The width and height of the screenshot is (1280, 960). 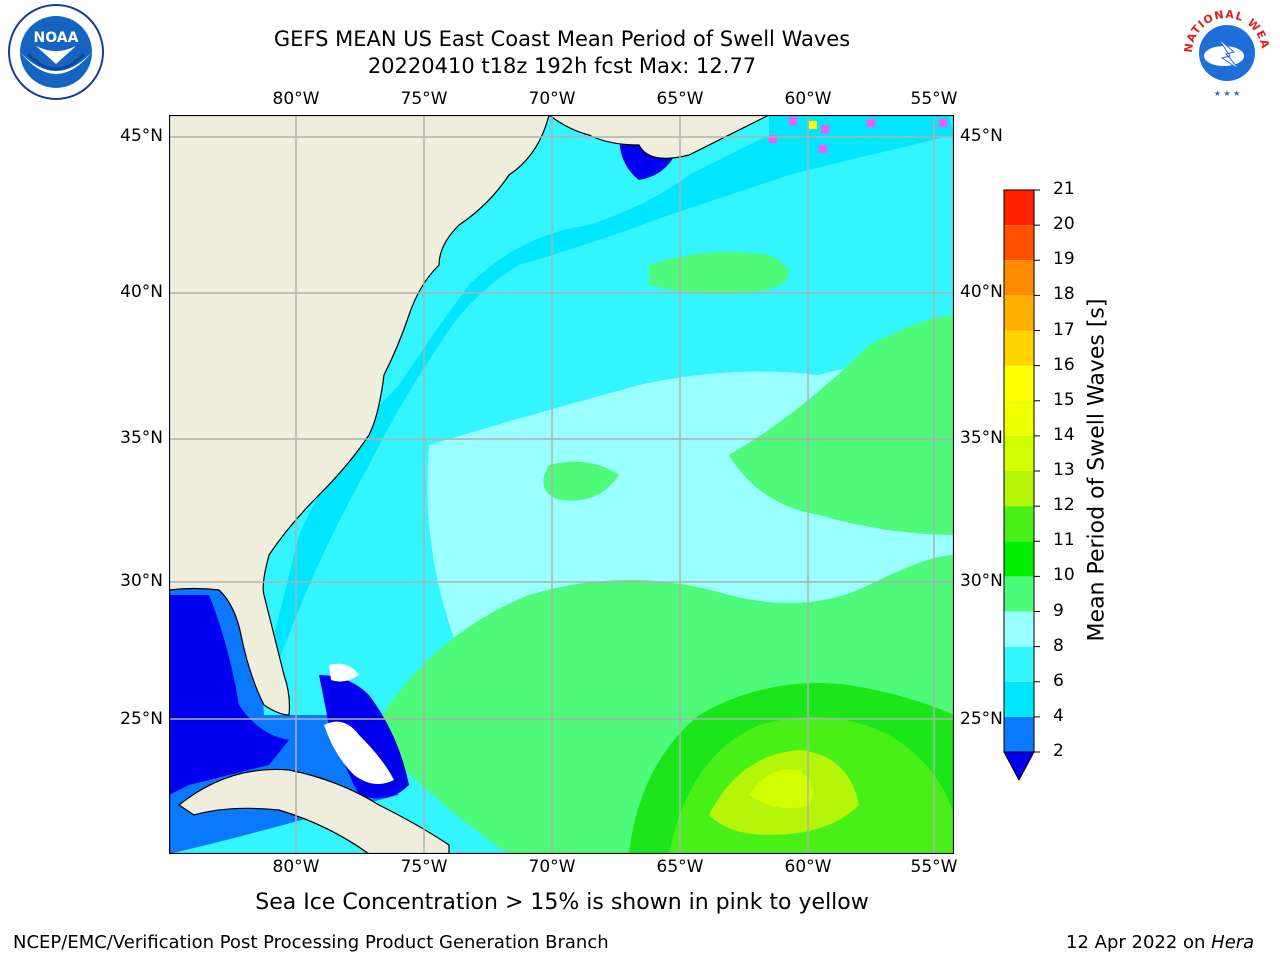 What do you see at coordinates (841, 425) in the screenshot?
I see `field-9-10s-east` at bounding box center [841, 425].